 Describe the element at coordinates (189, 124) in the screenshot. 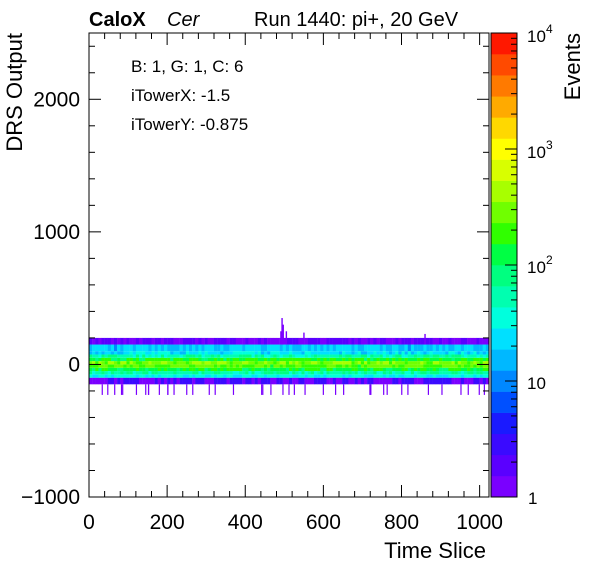

I see `info-line-3: iTowerY: -0.875` at that location.